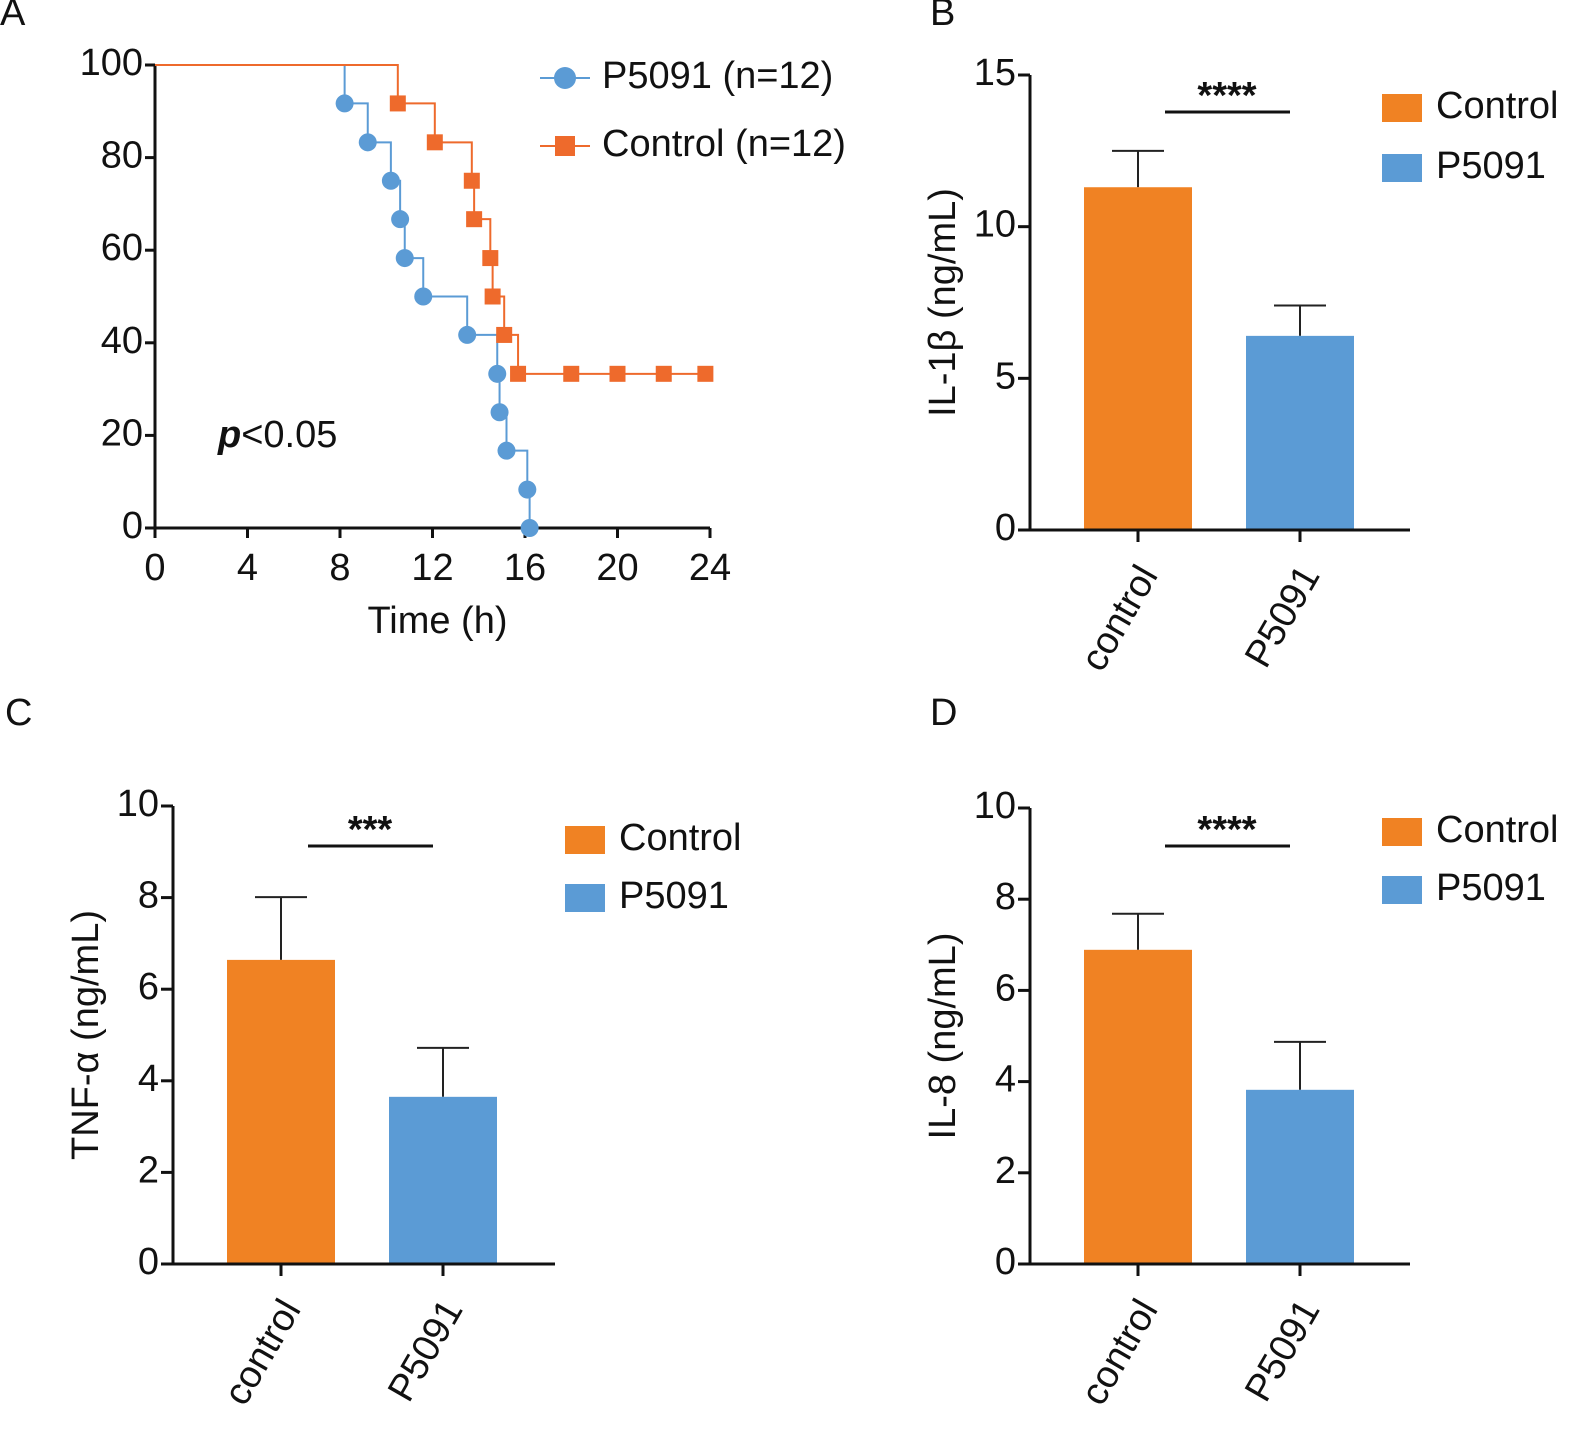 Image resolution: width=1584 pixels, height=1431 pixels. I want to click on x-axis-label: Time (h), so click(437, 621).